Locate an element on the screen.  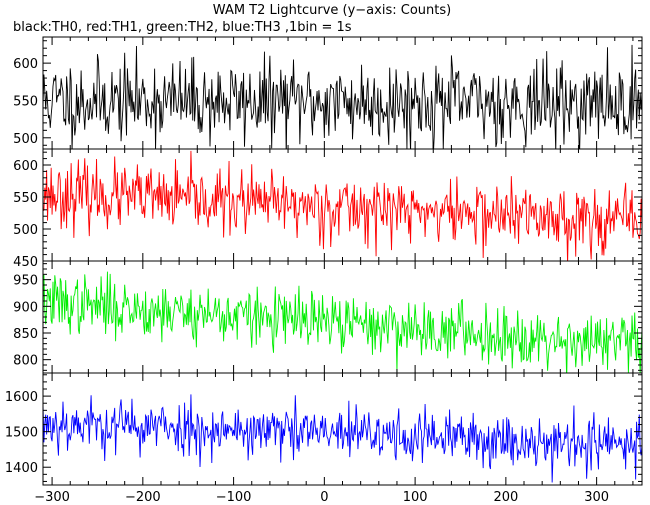
x-tick-label: 200 is located at coordinates (505, 497).